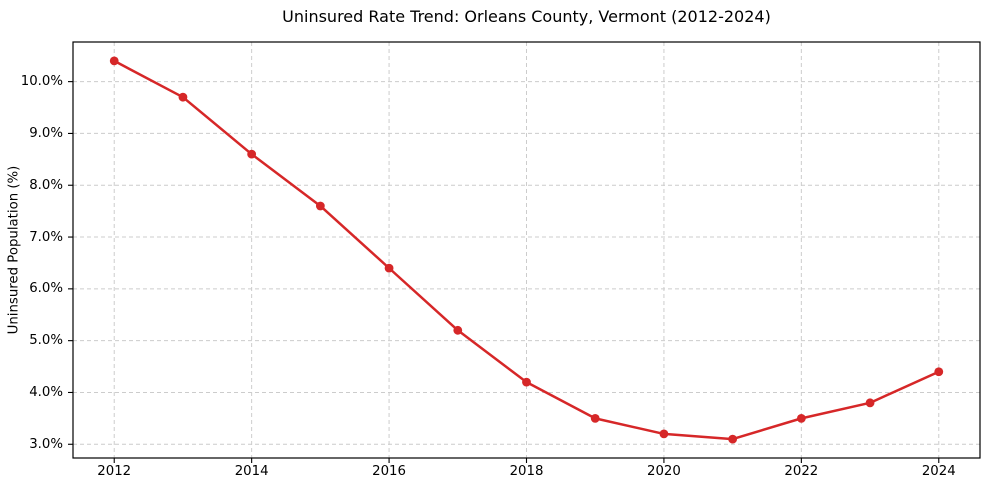 Image resolution: width=989 pixels, height=490 pixels. I want to click on x-tick-label: 2016, so click(389, 471).